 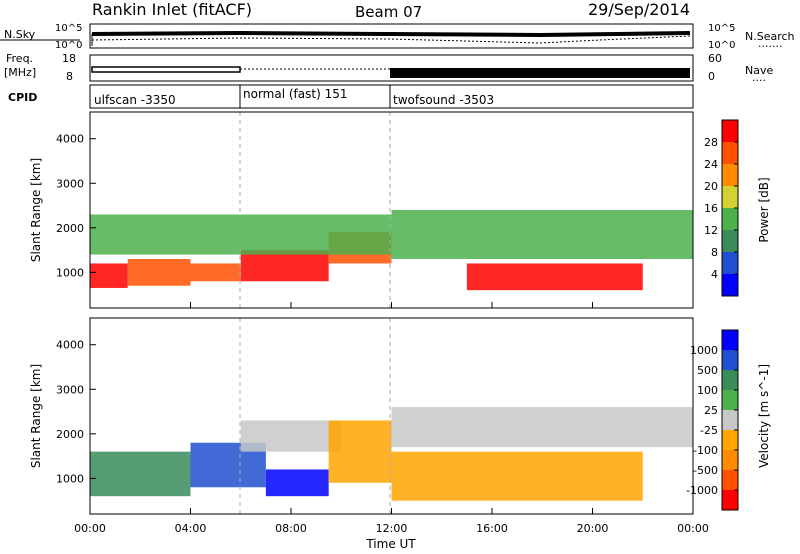 What do you see at coordinates (76, 206) in the screenshot?
I see `power-y-axis: 1000 2000 3000 4000` at bounding box center [76, 206].